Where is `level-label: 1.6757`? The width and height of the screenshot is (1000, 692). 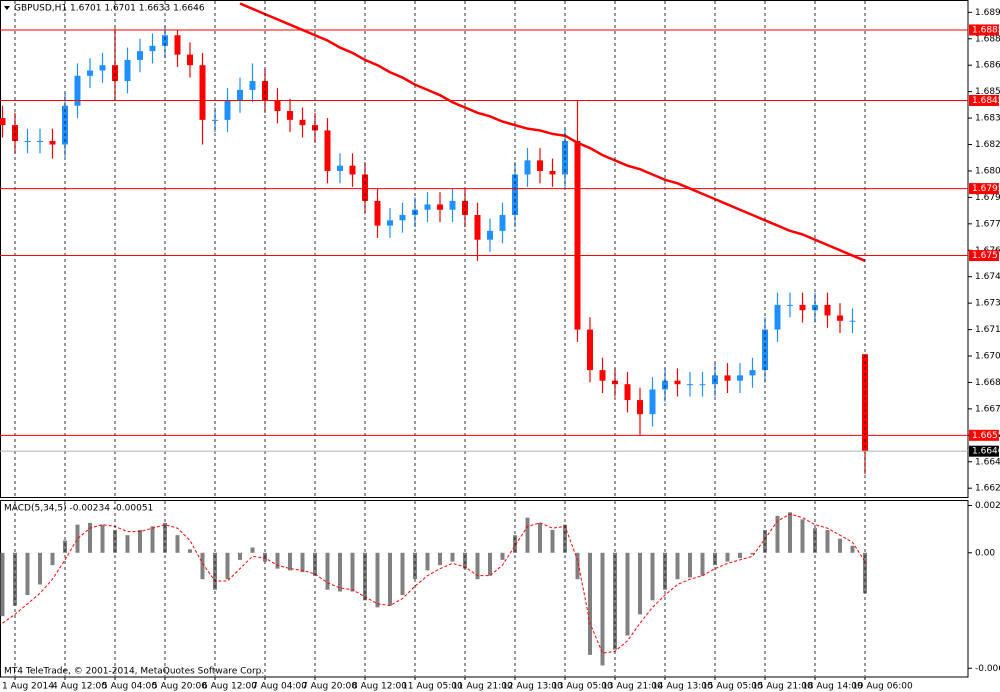
level-label: 1.6757 is located at coordinates (986, 256).